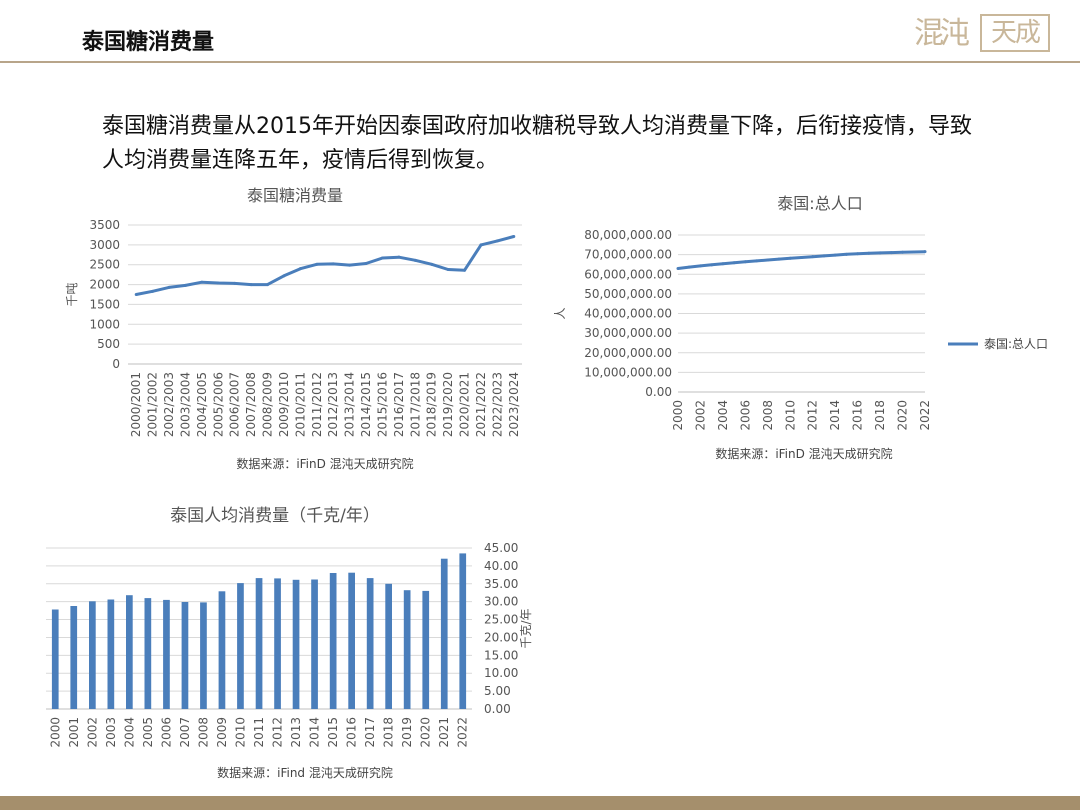 The height and width of the screenshot is (810, 1080). What do you see at coordinates (324, 463) in the screenshot?
I see `source-note: 数据来源：iFinD 混沌天成研究院` at bounding box center [324, 463].